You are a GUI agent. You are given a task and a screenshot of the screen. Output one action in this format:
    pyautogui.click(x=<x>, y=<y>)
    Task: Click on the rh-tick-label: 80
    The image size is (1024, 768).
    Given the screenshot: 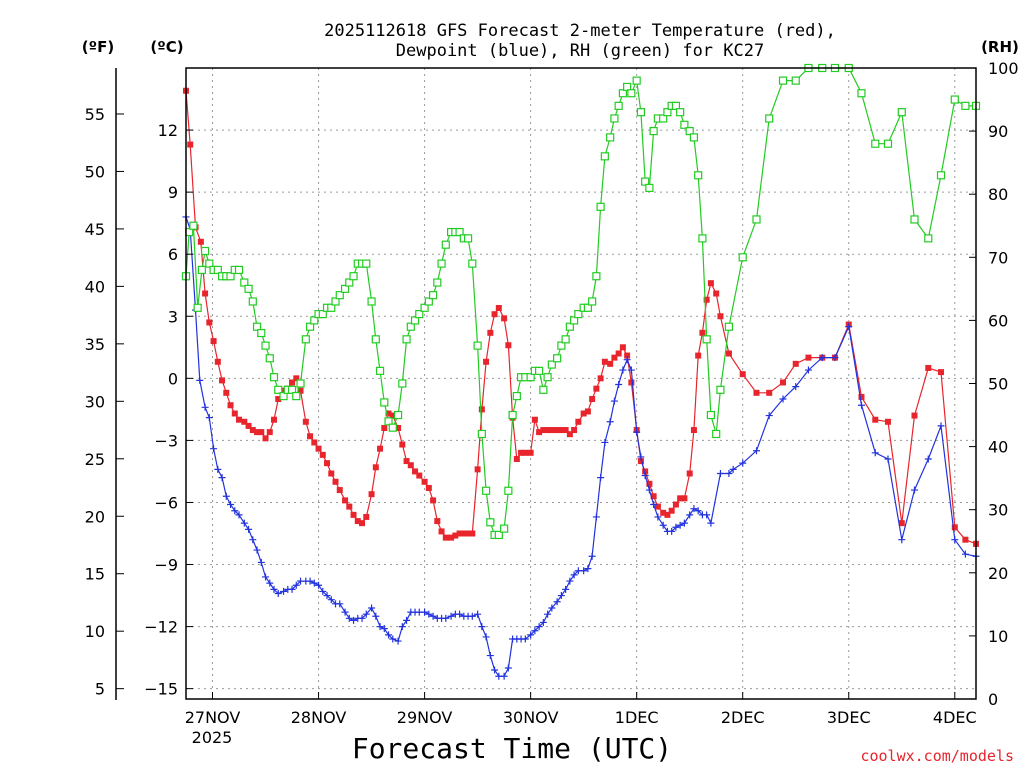 What is the action you would take?
    pyautogui.click(x=998, y=194)
    